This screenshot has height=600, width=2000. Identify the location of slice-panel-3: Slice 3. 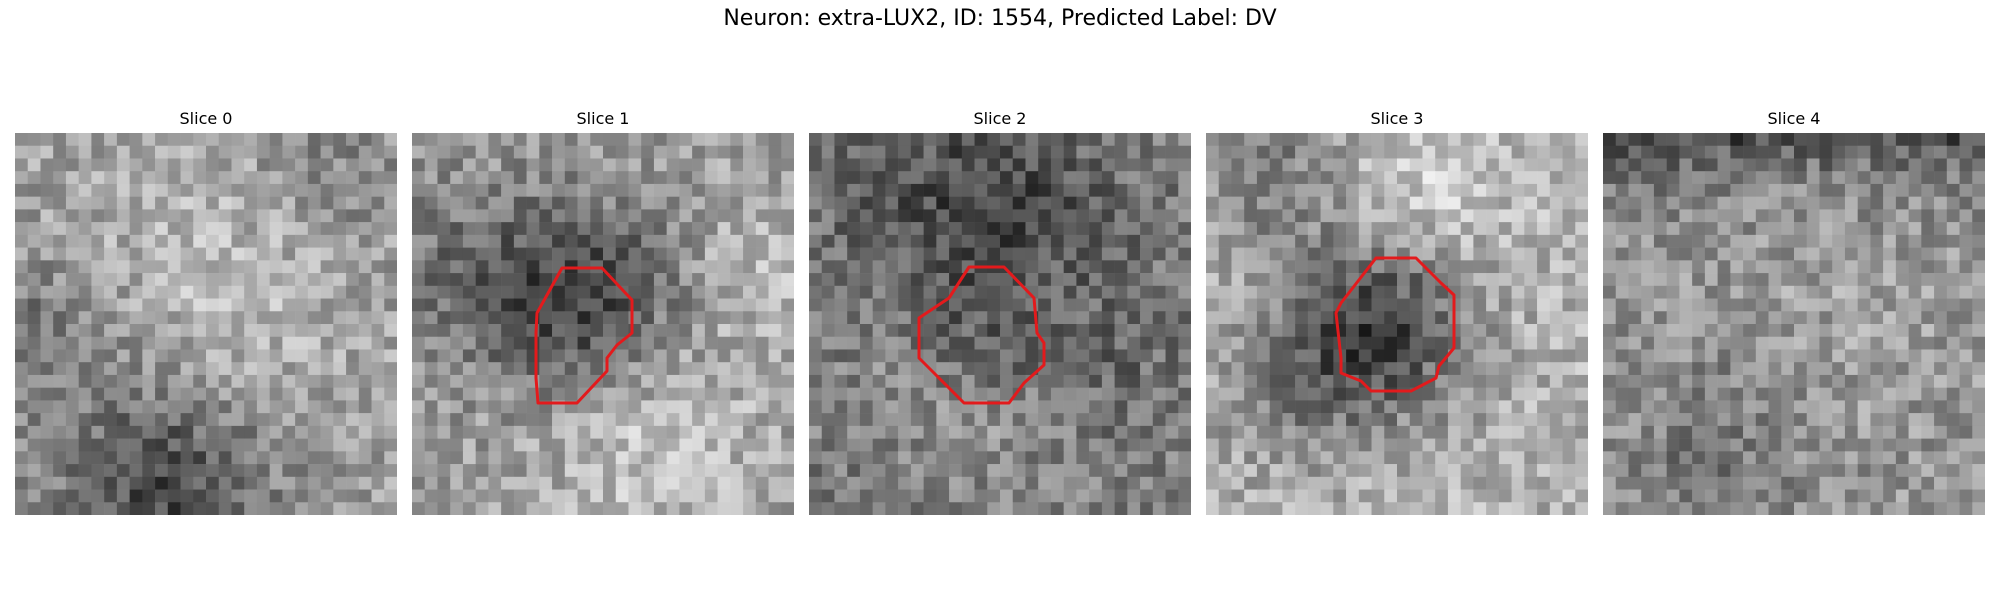
(1397, 311).